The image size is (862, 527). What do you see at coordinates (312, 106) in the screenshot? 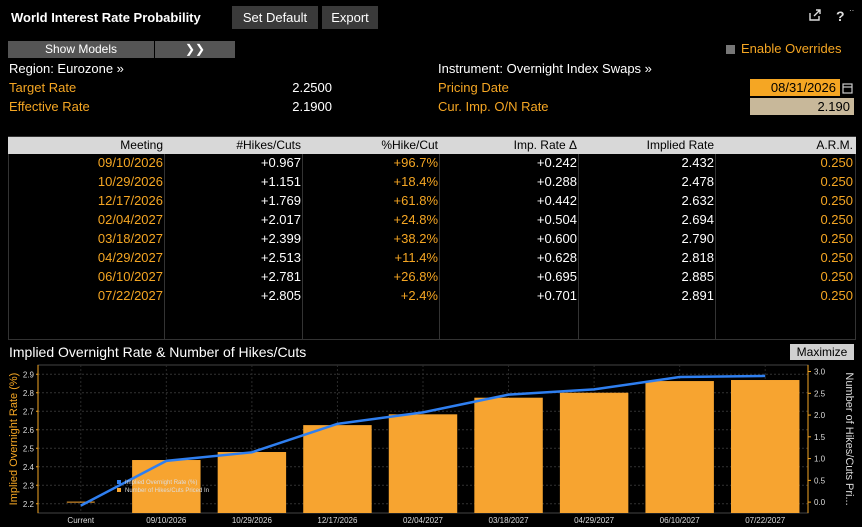
I see `effective-rate-value: 2.1900` at bounding box center [312, 106].